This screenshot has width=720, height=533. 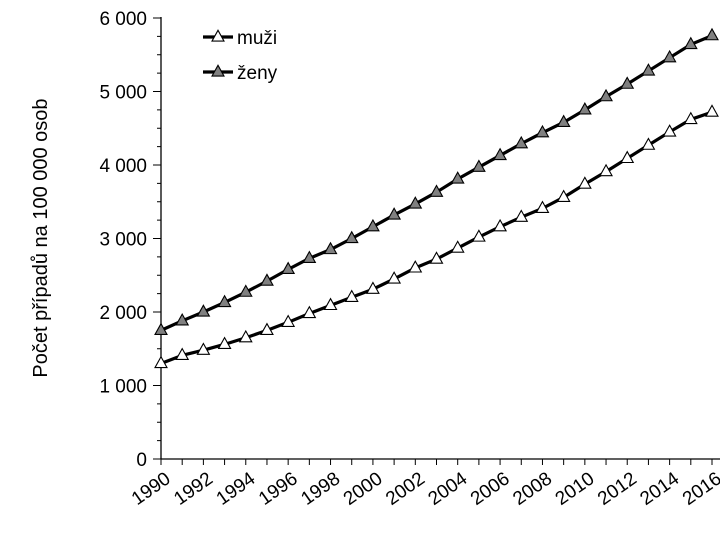 I want to click on y-ticks: 0 1 000 2 000 3 000 4 000 5 000 6 000, so click(x=130, y=240).